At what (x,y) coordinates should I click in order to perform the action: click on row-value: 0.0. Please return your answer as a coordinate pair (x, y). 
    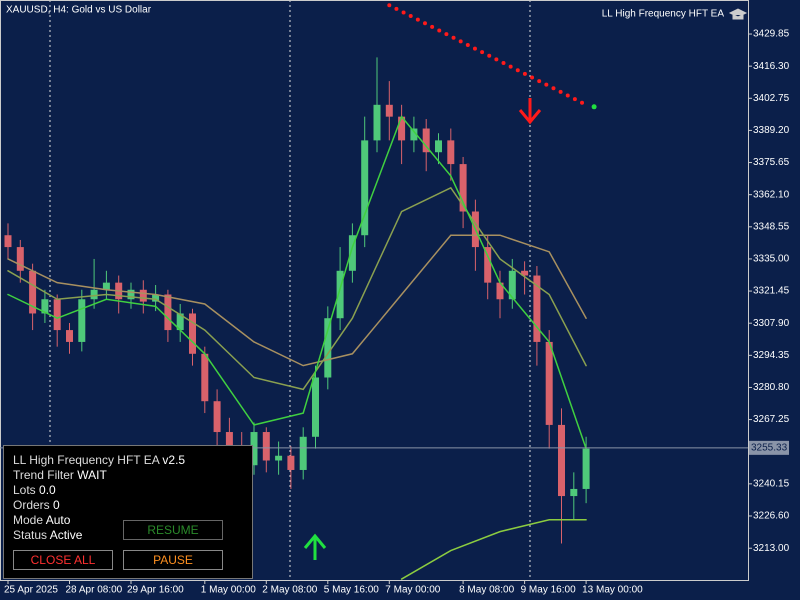
    Looking at the image, I should click on (47, 490).